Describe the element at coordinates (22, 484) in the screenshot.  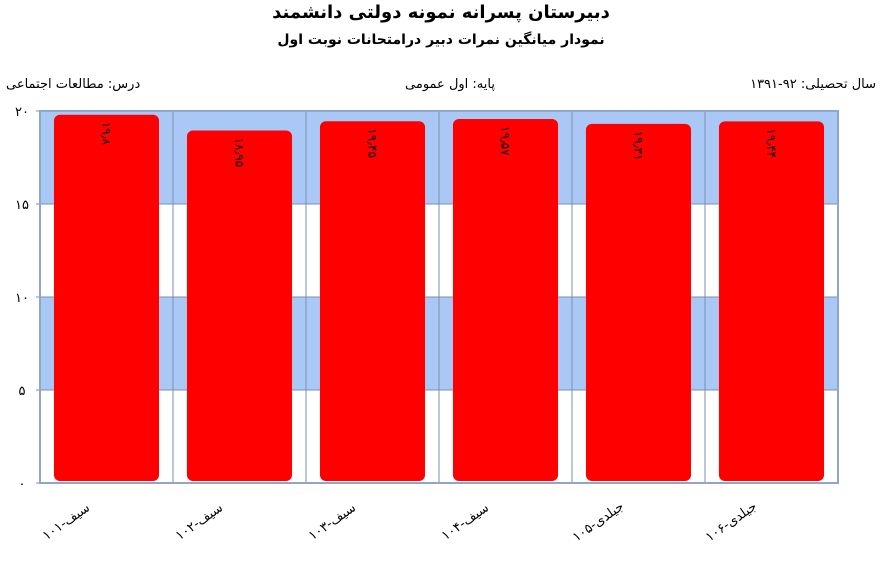
I see `y-tick-label: ۰` at that location.